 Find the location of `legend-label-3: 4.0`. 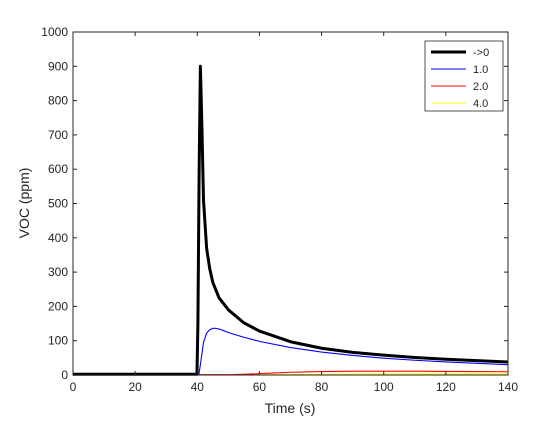

legend-label-3: 4.0 is located at coordinates (480, 104).